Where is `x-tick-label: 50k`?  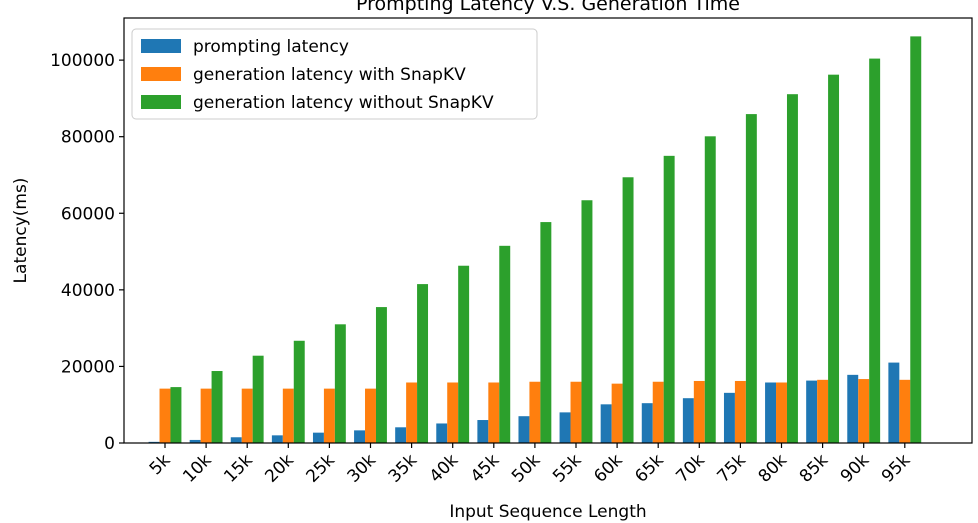 x-tick-label: 50k is located at coordinates (526, 468).